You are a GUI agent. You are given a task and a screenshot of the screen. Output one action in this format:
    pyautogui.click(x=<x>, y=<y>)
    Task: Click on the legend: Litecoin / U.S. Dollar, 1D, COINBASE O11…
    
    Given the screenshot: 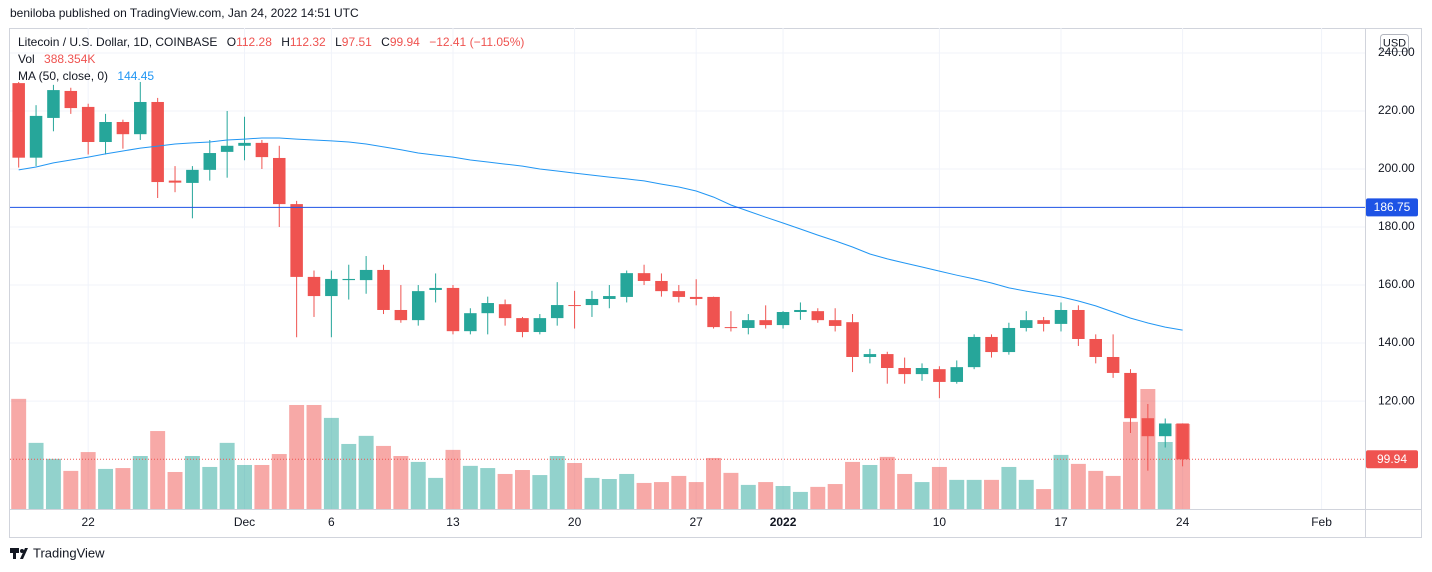 What is the action you would take?
    pyautogui.click(x=271, y=59)
    